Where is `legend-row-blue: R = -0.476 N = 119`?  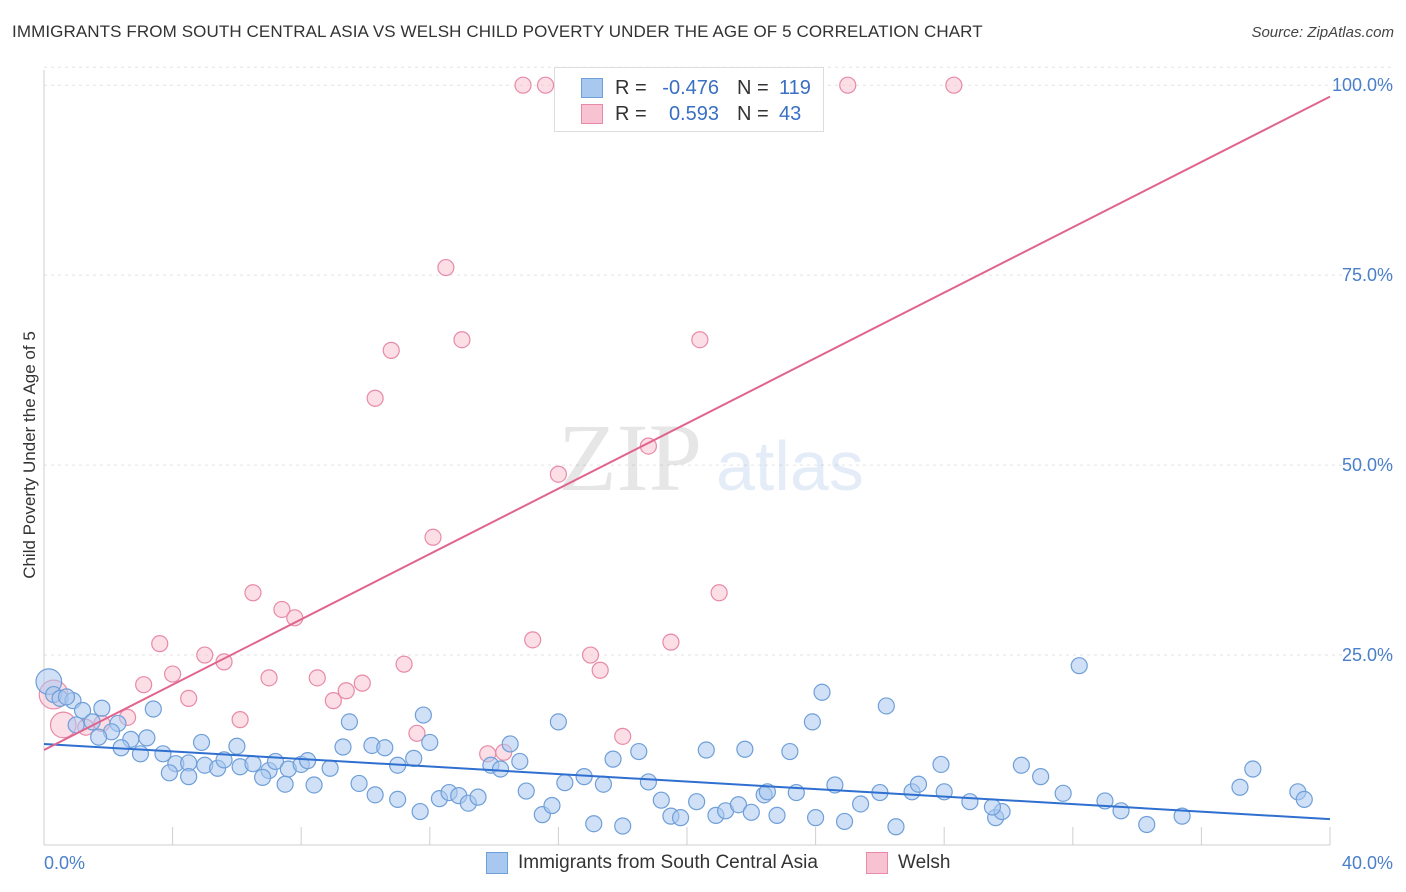
legend-row-blue: R = -0.476 N = 119 is located at coordinates (696, 88).